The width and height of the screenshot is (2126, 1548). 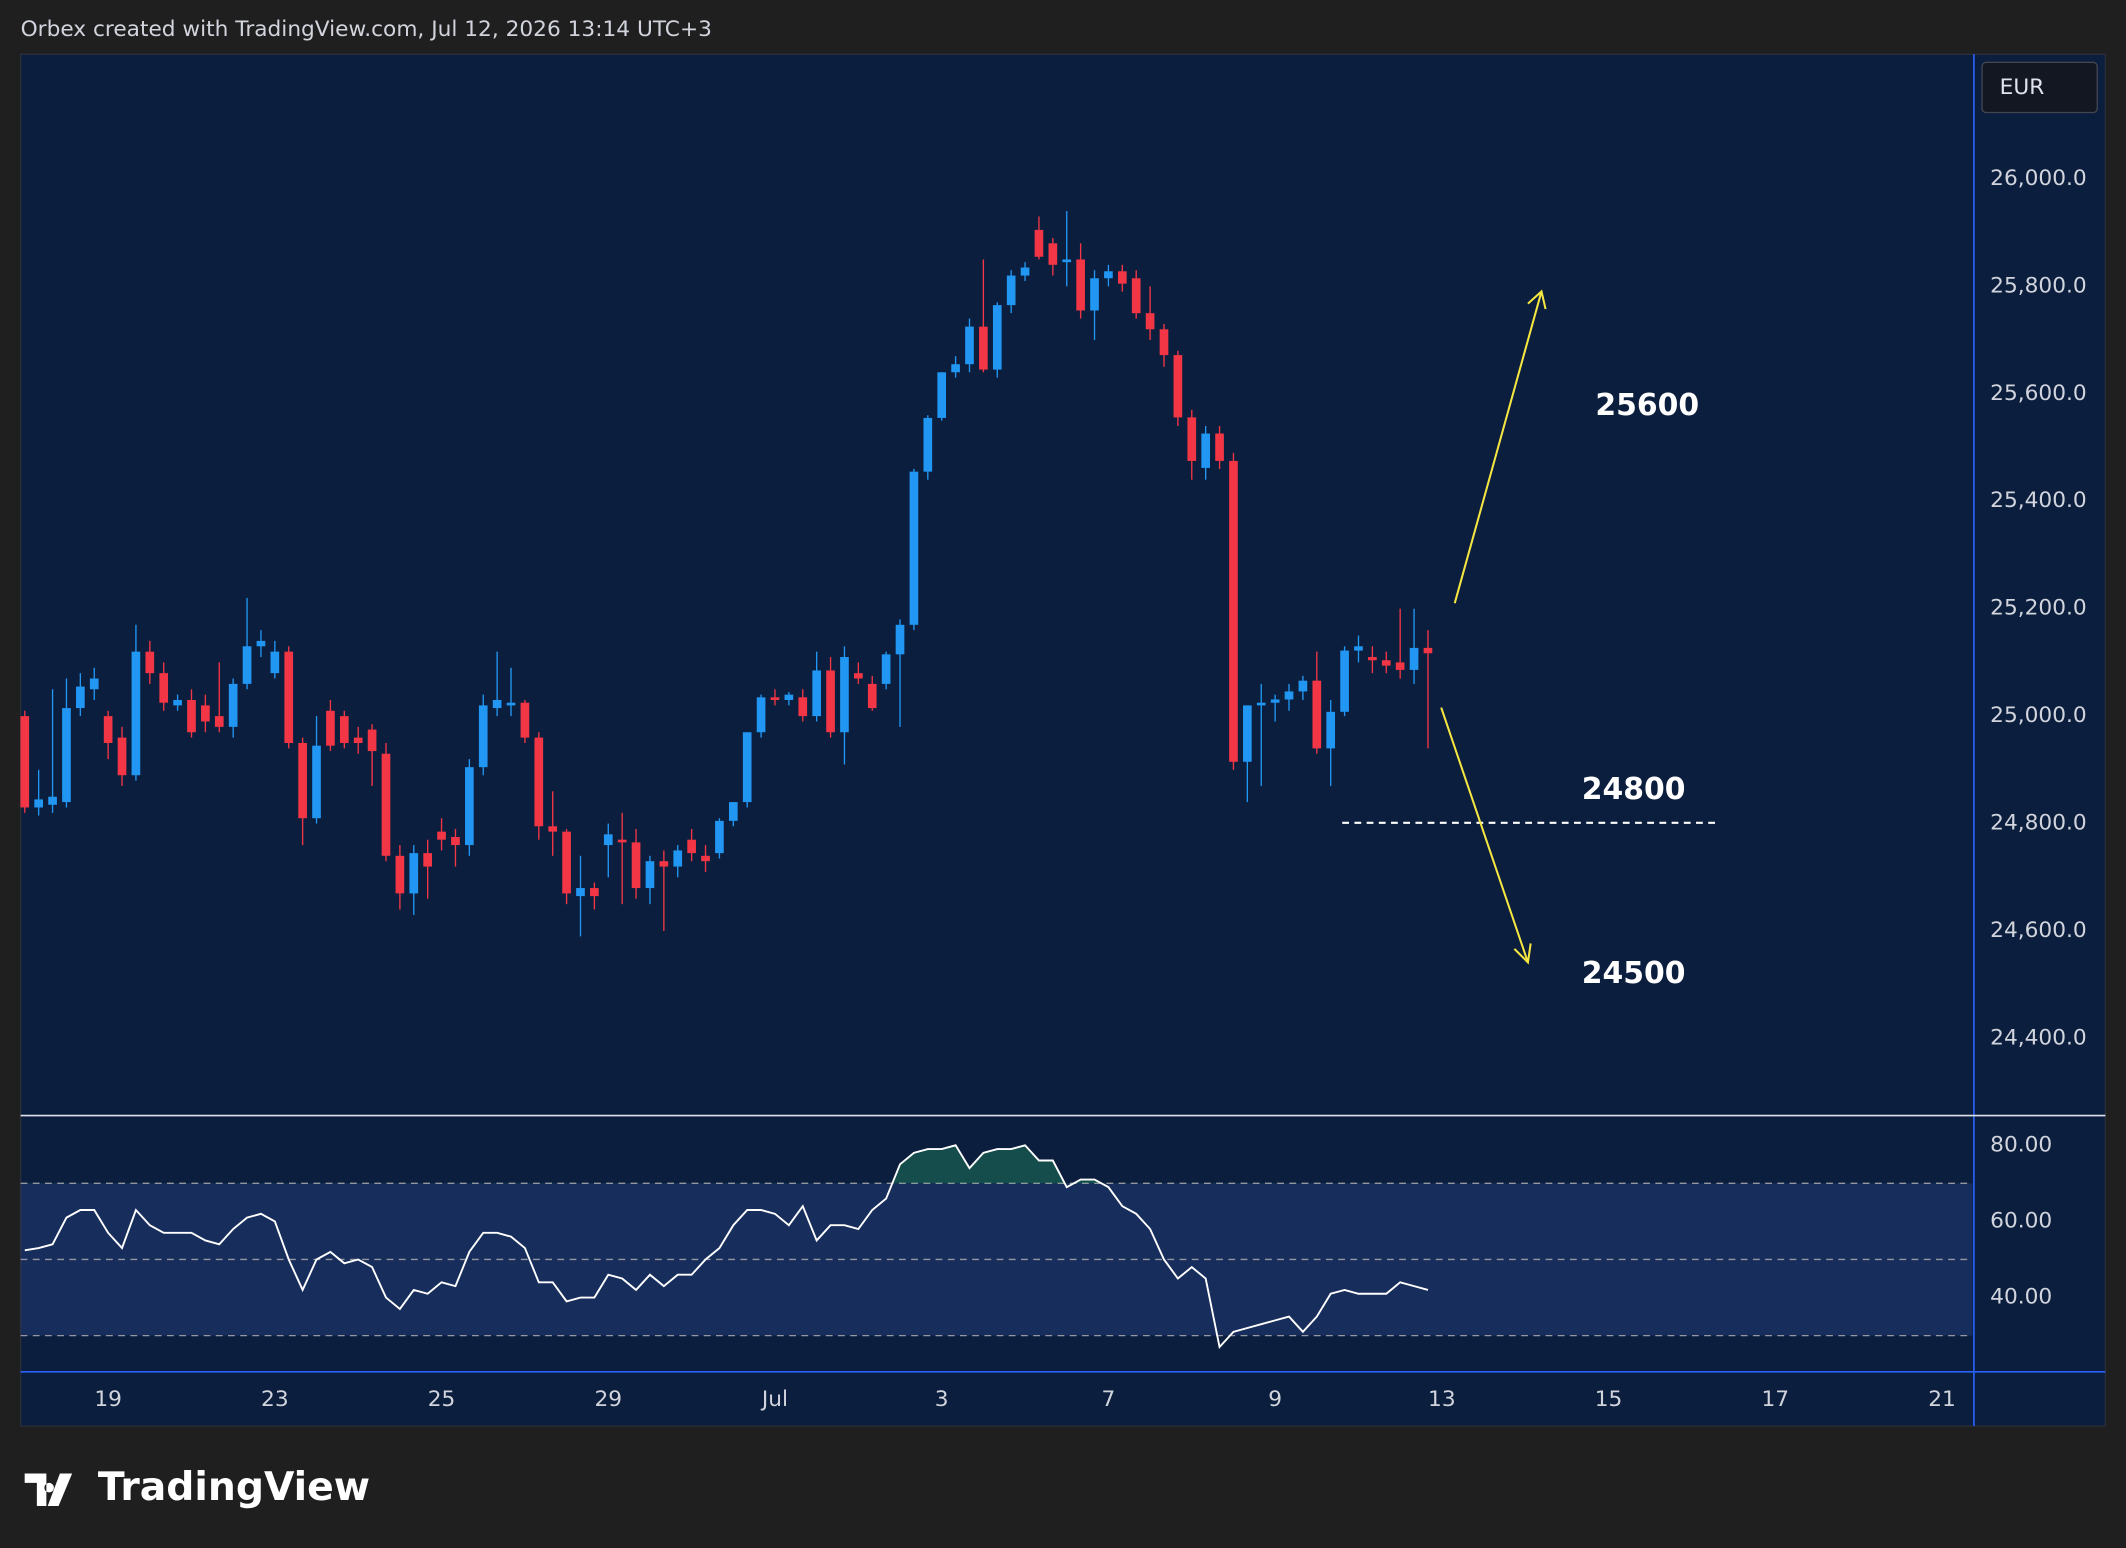 I want to click on x-tick-label: 15, so click(x=1609, y=1399).